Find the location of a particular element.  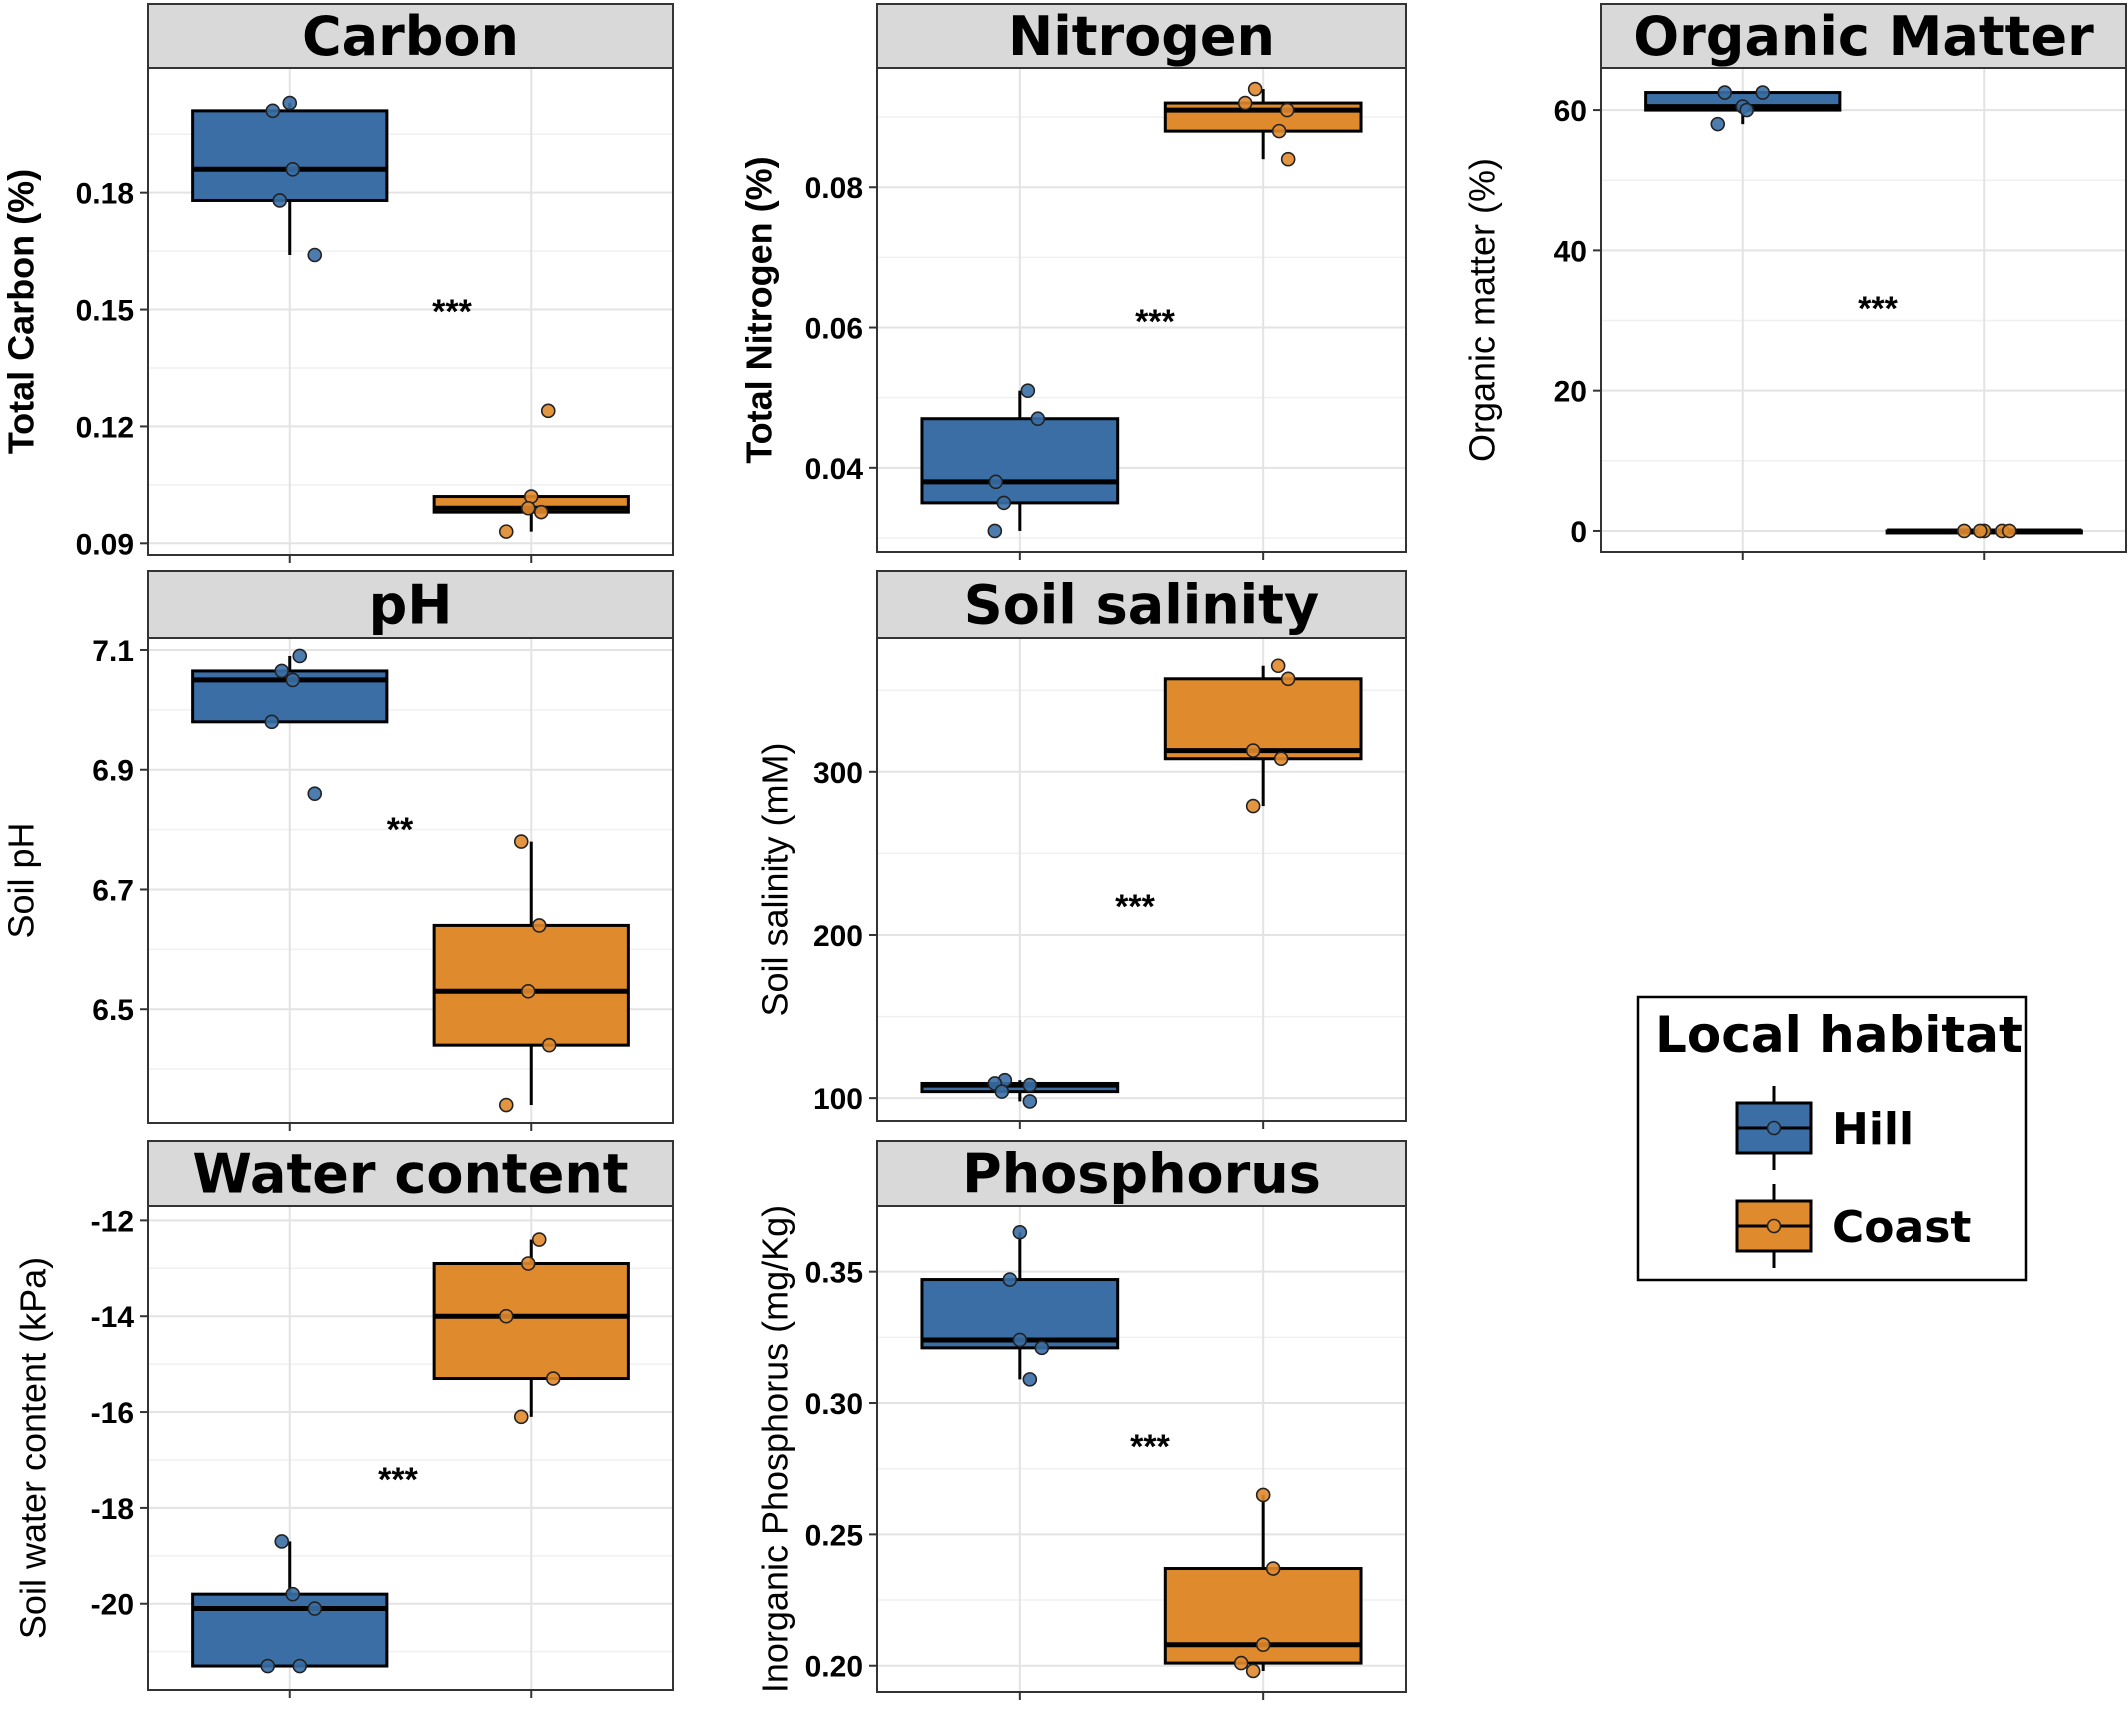

y-axis-label: Total Nitrogen (%) is located at coordinates (759, 309).